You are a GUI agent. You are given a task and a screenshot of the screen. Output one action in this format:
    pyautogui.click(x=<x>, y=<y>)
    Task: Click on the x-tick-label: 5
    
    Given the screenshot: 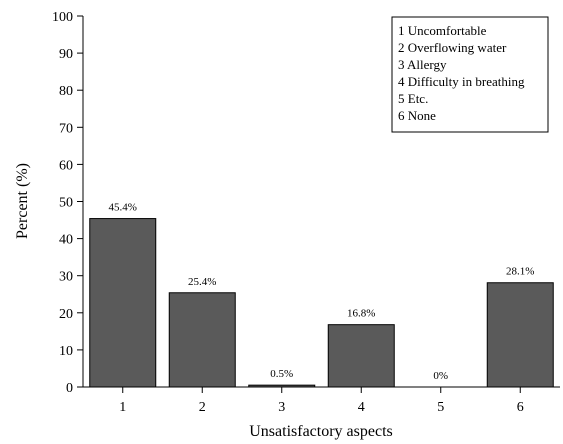 What is the action you would take?
    pyautogui.click(x=440, y=407)
    